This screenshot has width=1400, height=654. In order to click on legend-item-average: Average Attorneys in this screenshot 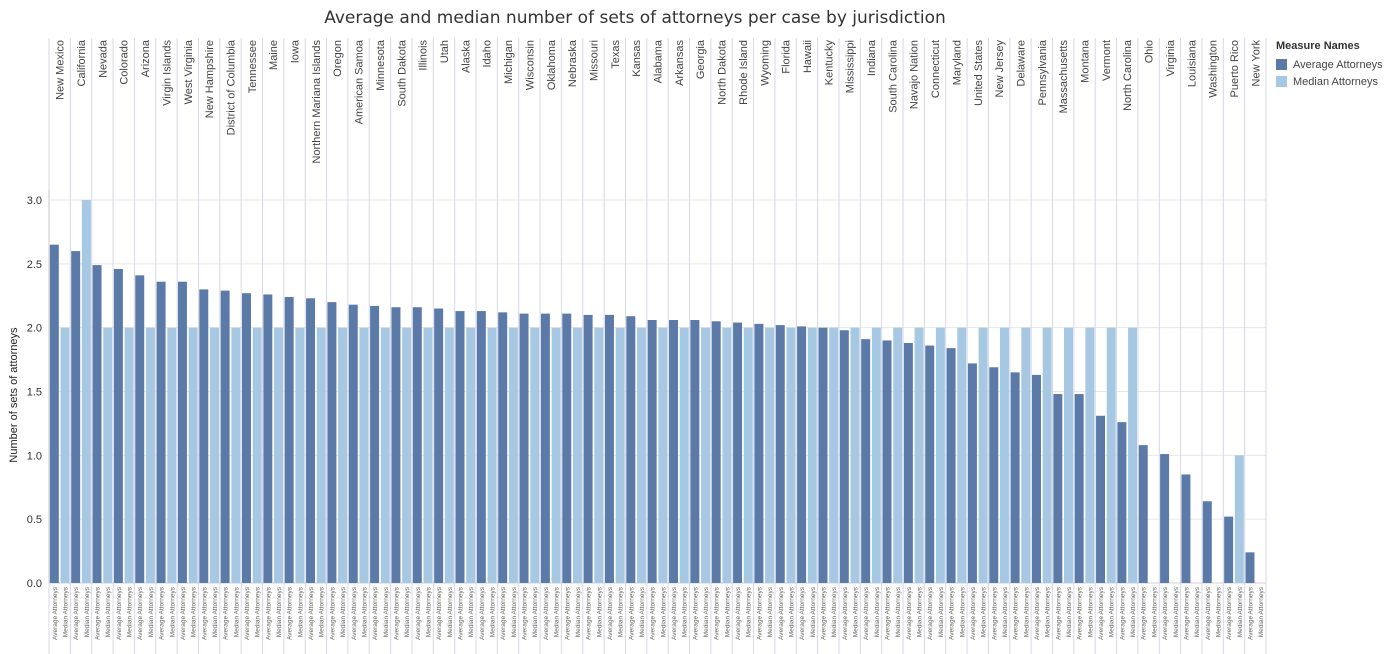, I will do `click(1337, 64)`.